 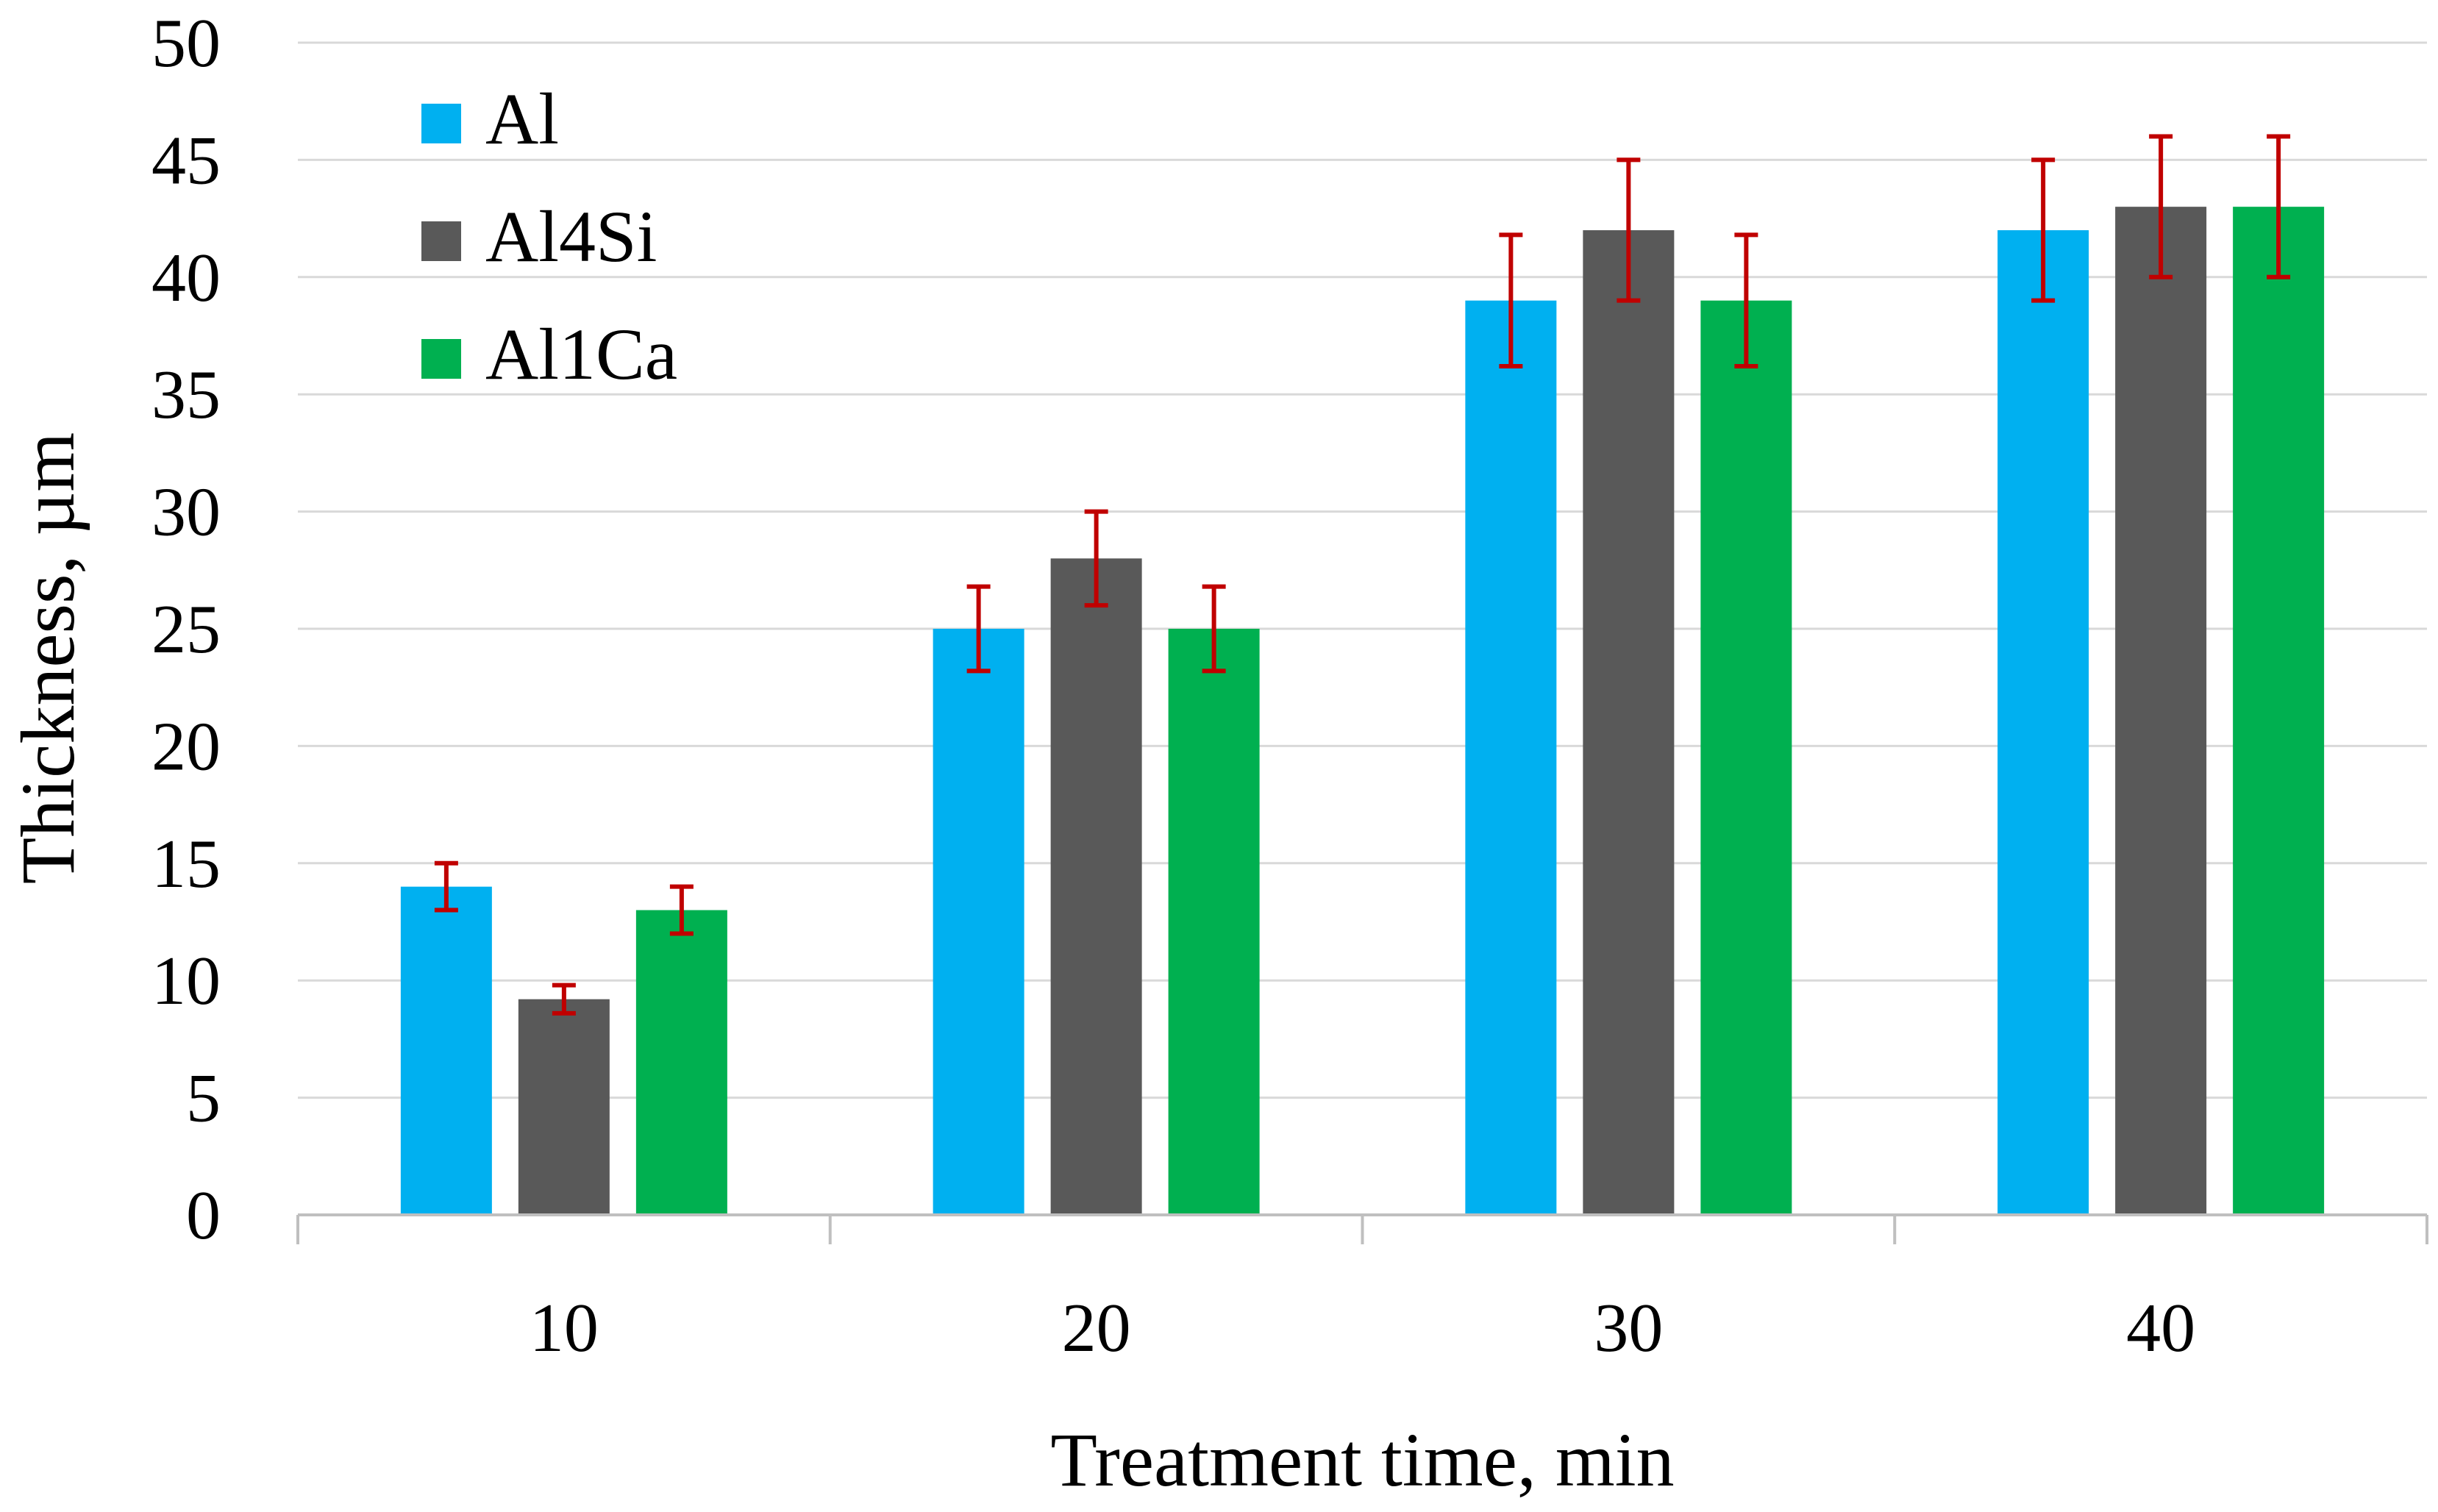 I want to click on y-tick-label: 5, so click(x=204, y=1098).